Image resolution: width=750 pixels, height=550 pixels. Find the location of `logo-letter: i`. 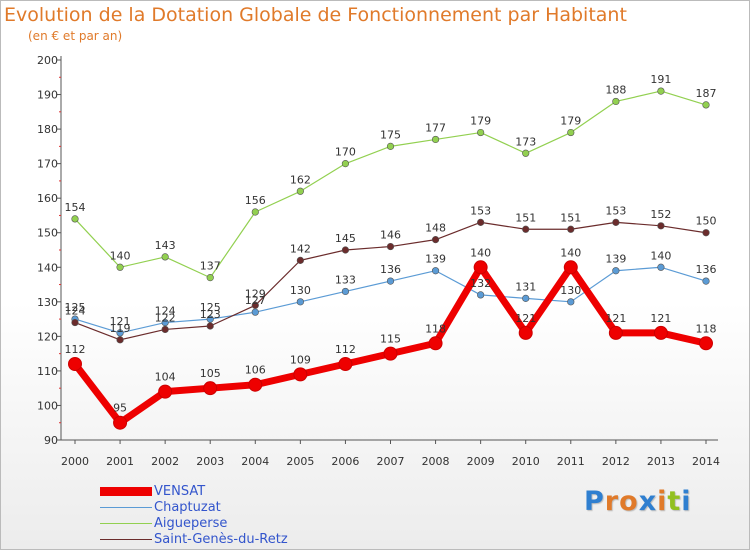

logo-letter: i is located at coordinates (662, 501).